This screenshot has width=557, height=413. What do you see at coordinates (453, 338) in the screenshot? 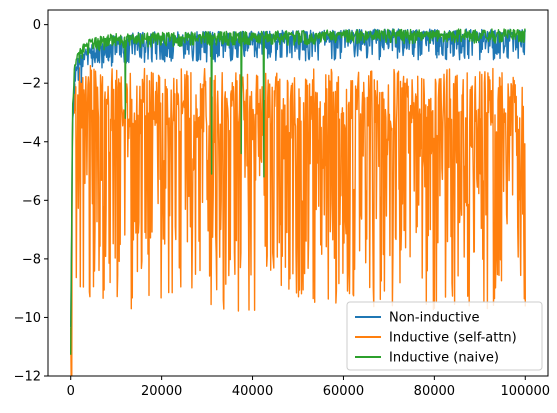
I see `legend-label: Inductive (self-attn)` at bounding box center [453, 338].